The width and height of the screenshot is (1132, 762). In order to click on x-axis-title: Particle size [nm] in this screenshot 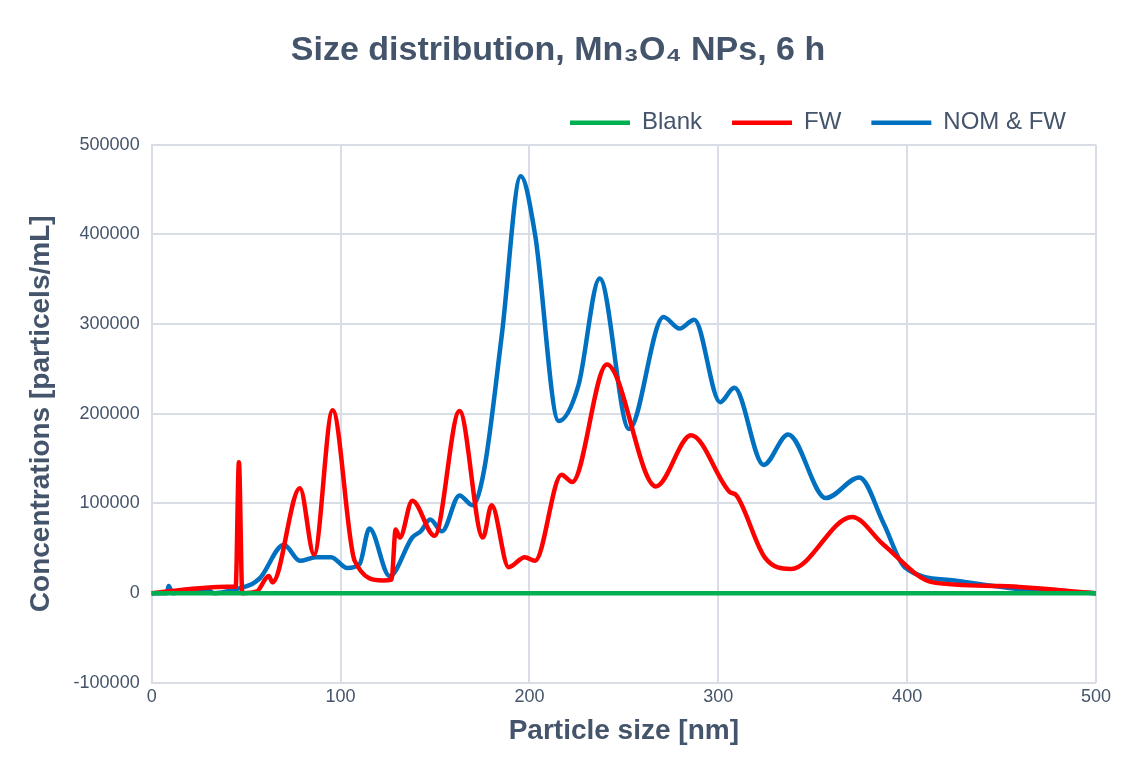, I will do `click(623, 729)`.